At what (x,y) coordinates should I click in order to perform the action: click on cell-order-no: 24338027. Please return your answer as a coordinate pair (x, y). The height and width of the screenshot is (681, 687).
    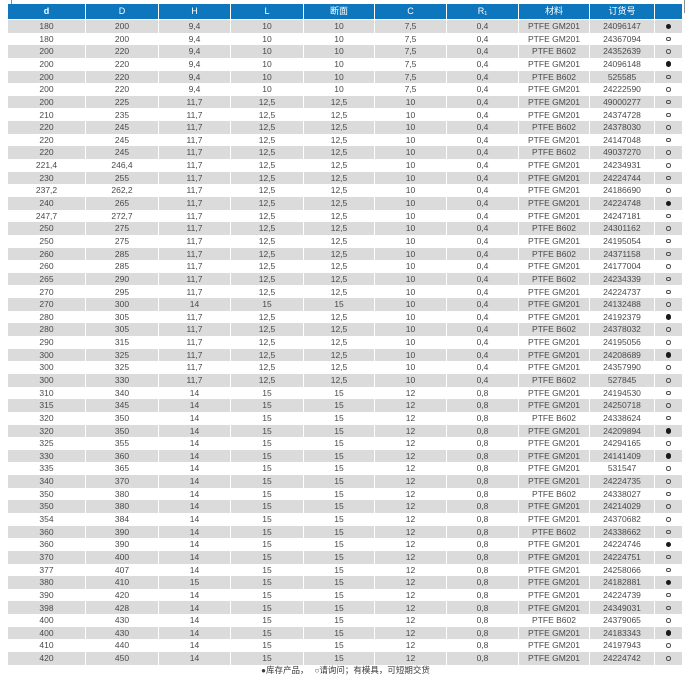
    Looking at the image, I should click on (622, 494).